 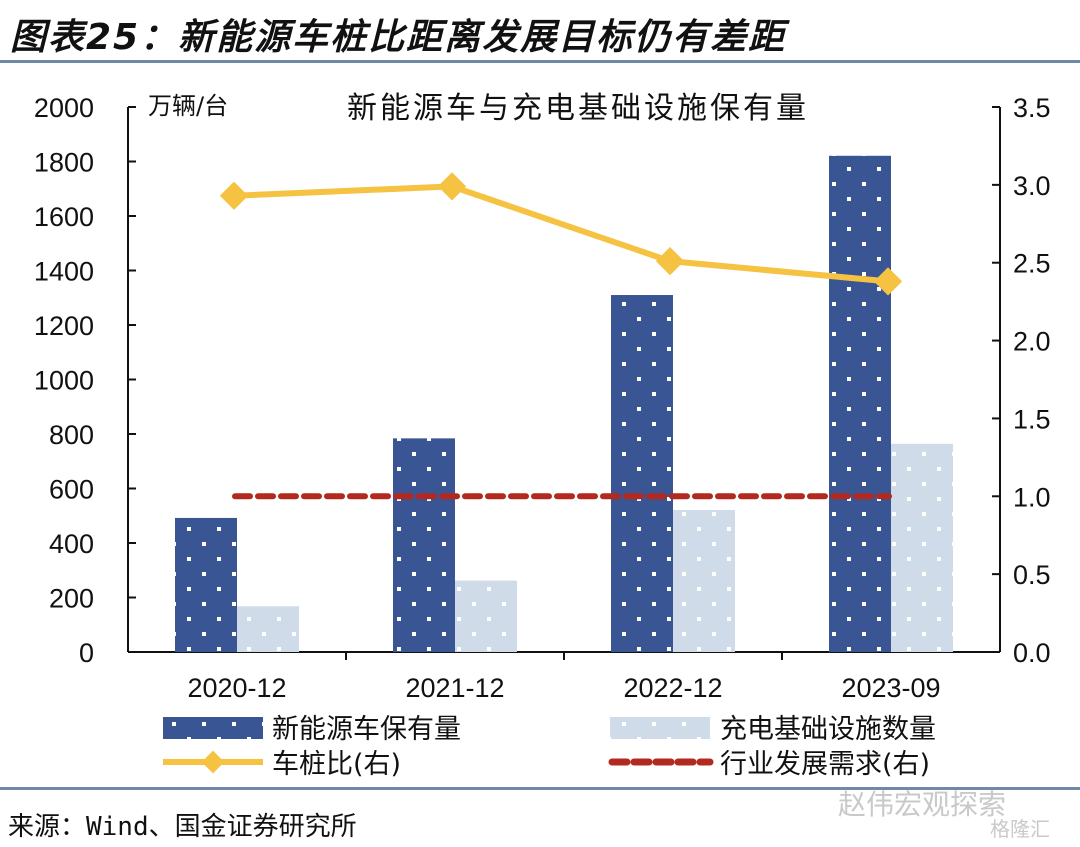 What do you see at coordinates (561, 234) in the screenshot?
I see `ratio-line` at bounding box center [561, 234].